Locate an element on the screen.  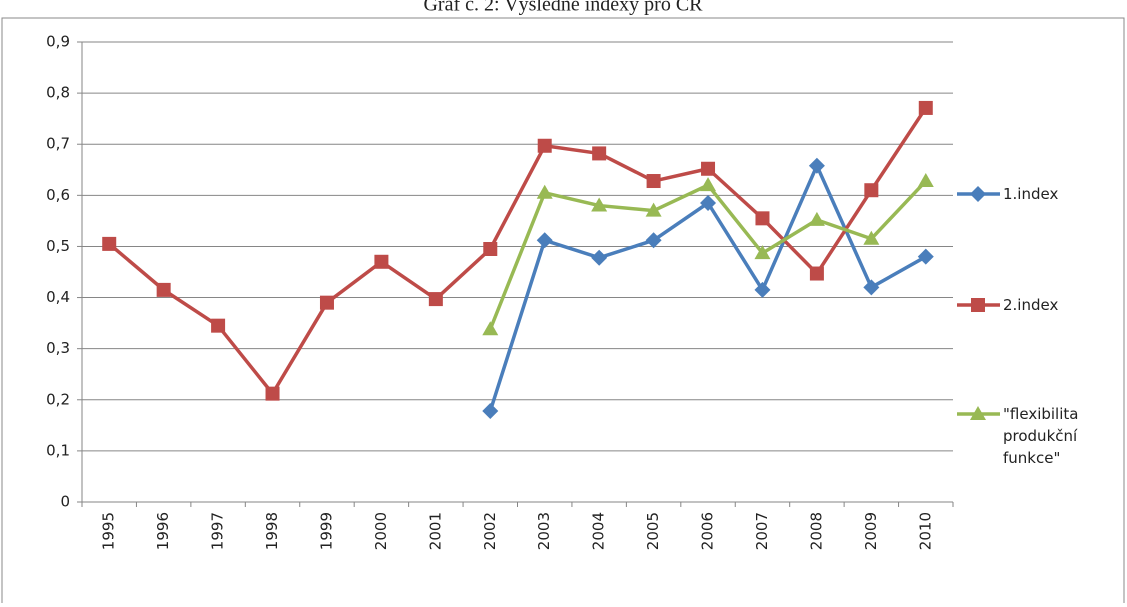
y-tick-label: 0,4 is located at coordinates (58, 297).